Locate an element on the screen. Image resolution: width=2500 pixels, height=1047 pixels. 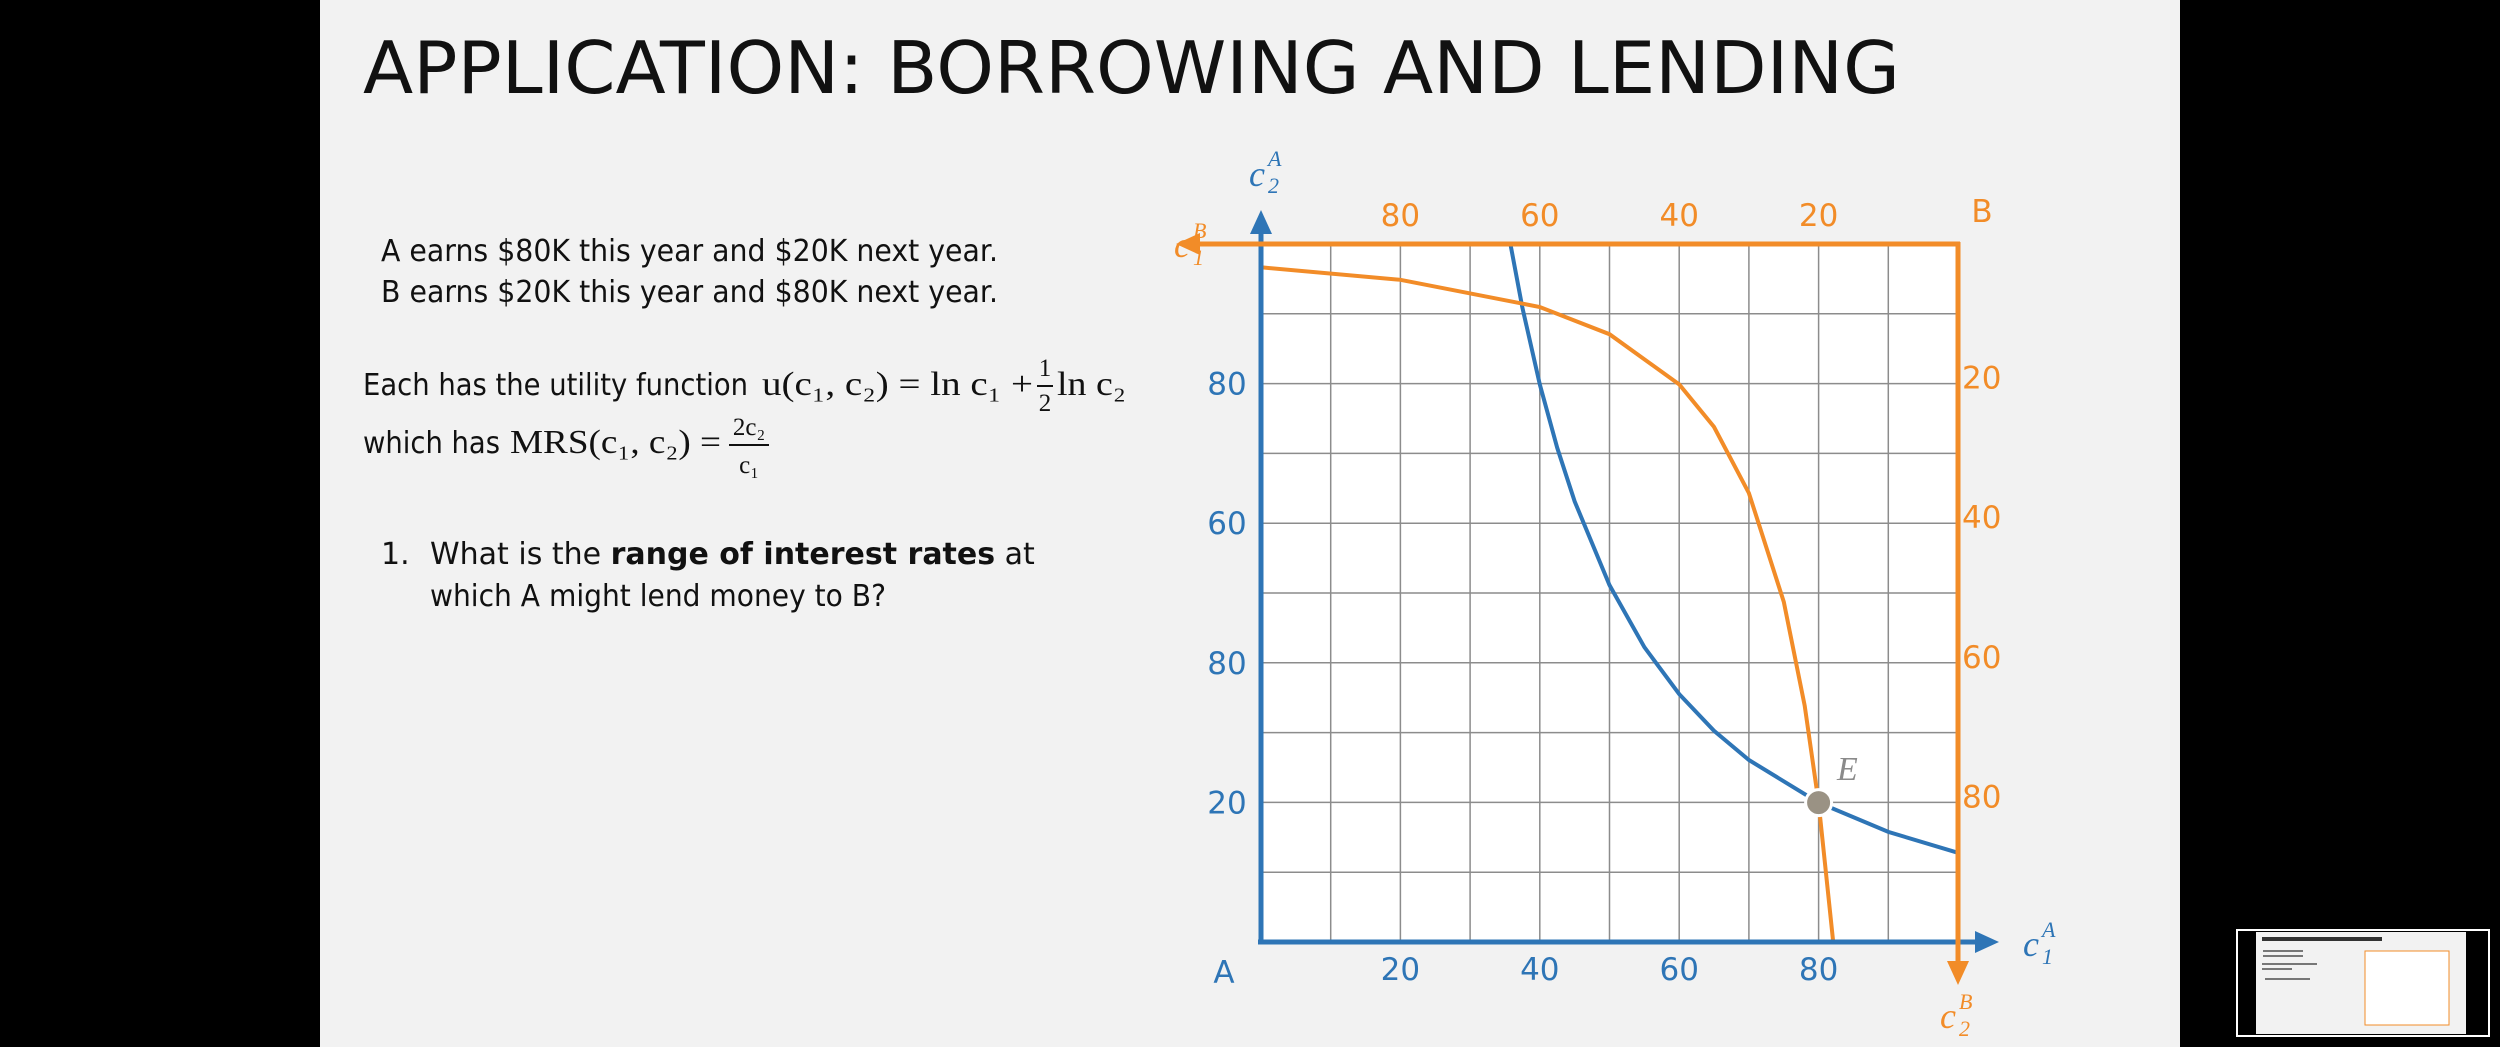
y-tick-label: 40 is located at coordinates (1981, 518).